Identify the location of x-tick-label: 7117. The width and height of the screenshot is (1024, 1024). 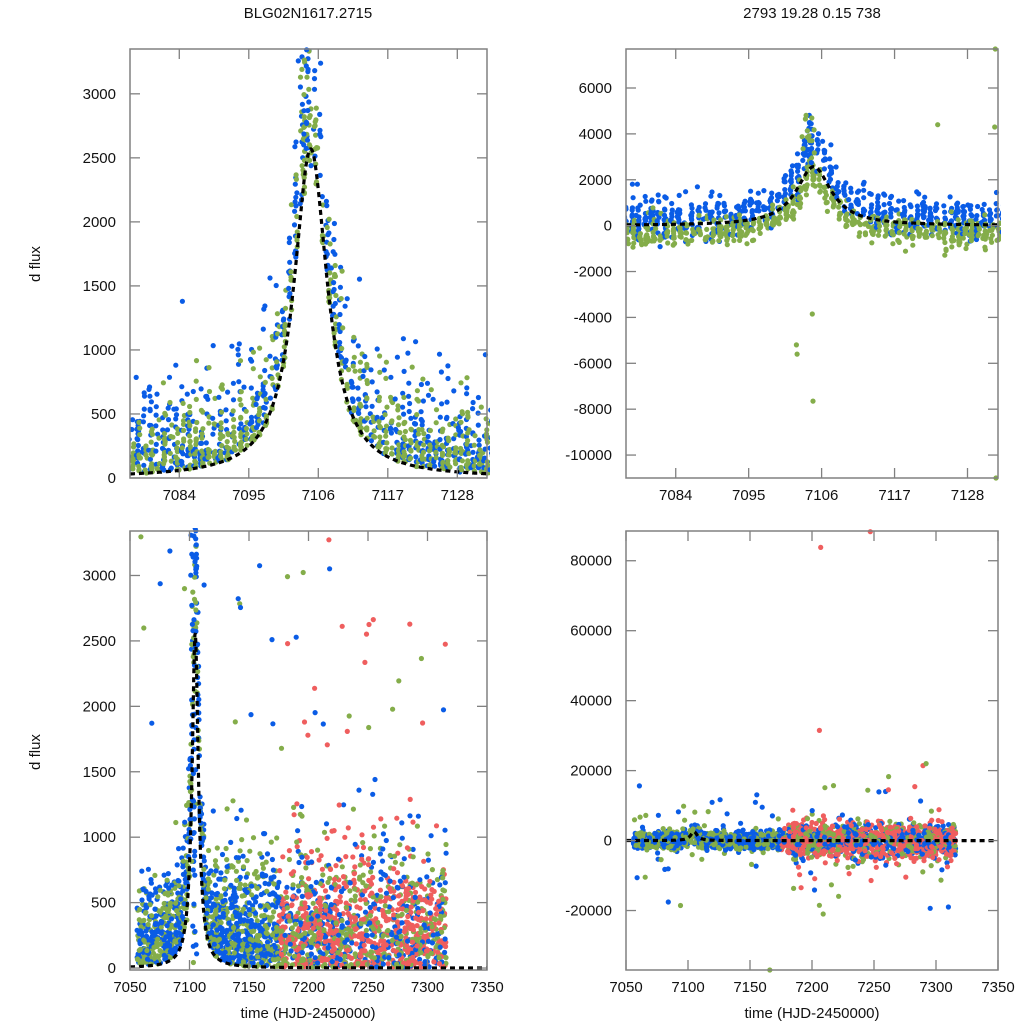
(388, 495).